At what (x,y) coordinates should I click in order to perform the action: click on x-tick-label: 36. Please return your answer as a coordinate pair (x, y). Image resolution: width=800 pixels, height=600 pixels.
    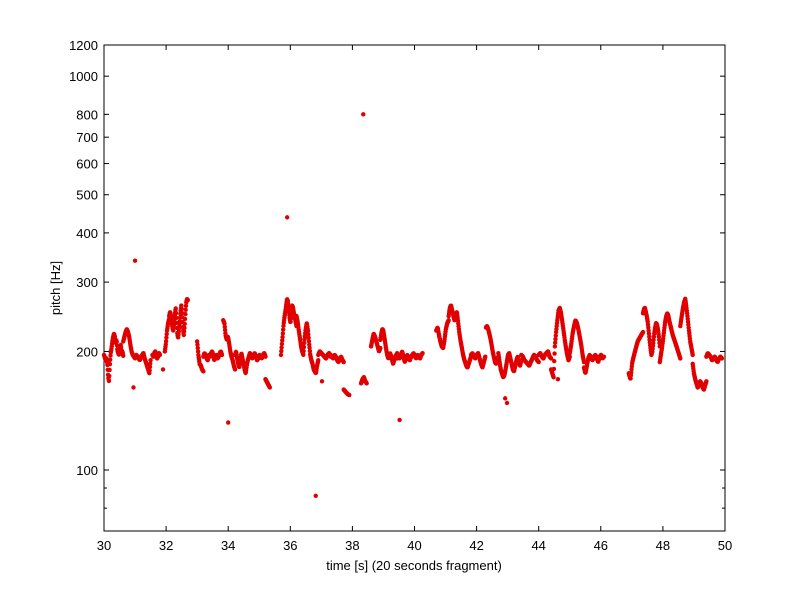
    Looking at the image, I should click on (290, 545).